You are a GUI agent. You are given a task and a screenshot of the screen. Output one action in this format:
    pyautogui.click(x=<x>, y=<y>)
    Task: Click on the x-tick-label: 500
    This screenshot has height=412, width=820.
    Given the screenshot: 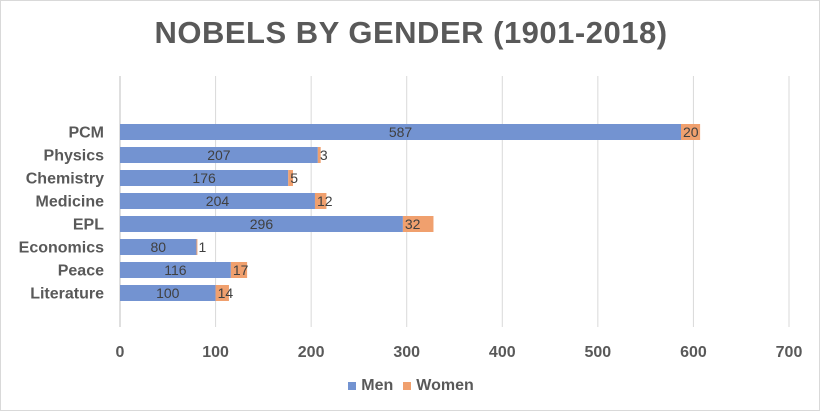 What is the action you would take?
    pyautogui.click(x=598, y=352)
    